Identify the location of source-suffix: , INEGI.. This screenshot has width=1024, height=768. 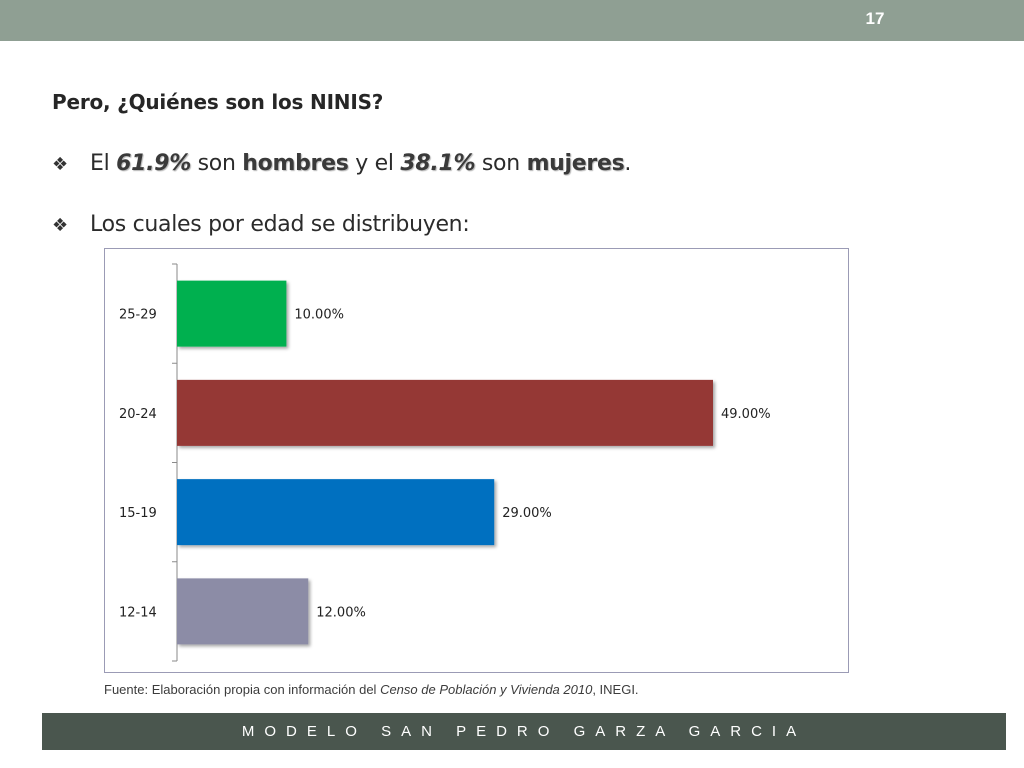
(615, 689).